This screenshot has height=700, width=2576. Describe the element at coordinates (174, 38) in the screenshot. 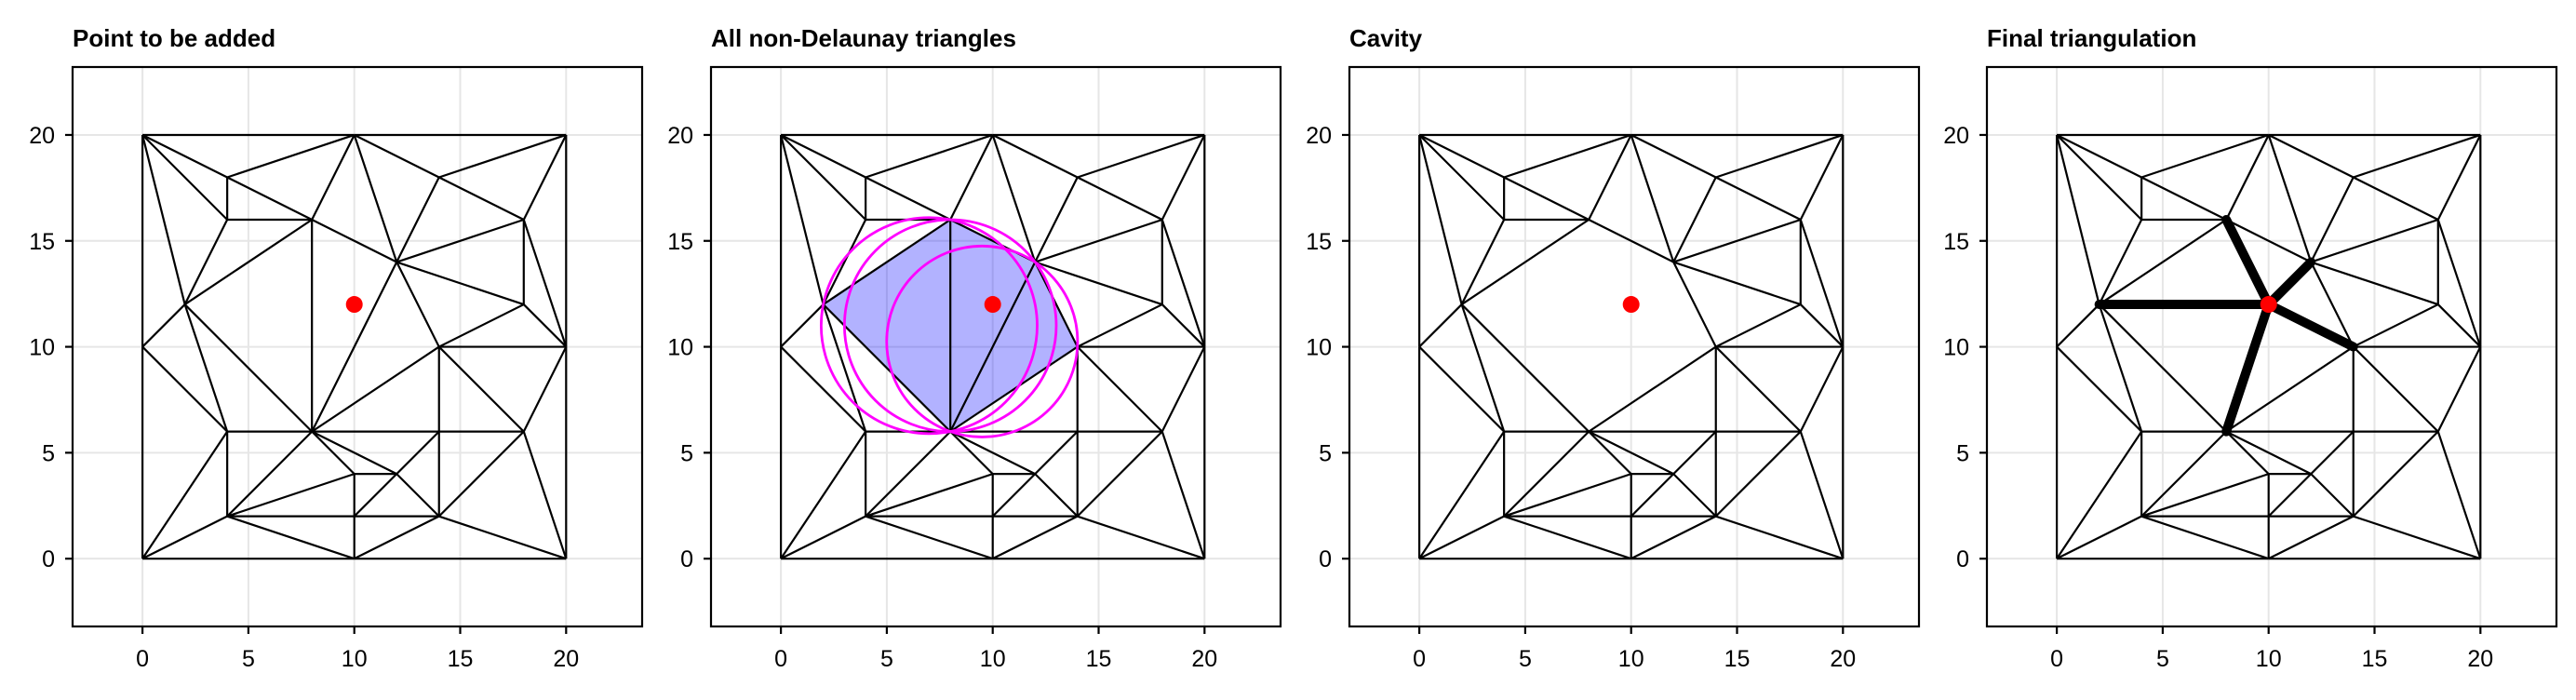

I see `panel-title-point-to-be-added: Point to be added` at that location.